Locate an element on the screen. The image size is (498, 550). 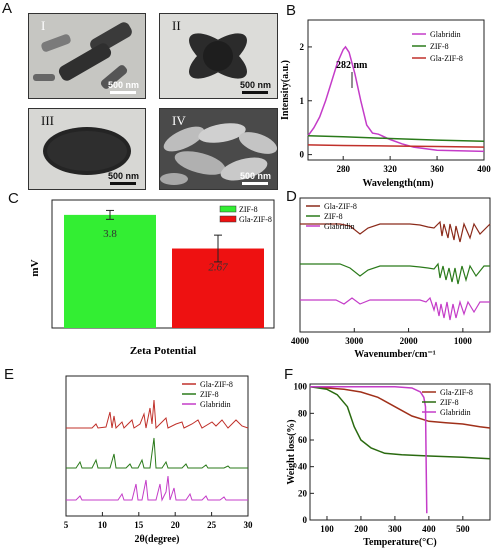
y-tick-label: 40 is located at coordinates (303, 467).